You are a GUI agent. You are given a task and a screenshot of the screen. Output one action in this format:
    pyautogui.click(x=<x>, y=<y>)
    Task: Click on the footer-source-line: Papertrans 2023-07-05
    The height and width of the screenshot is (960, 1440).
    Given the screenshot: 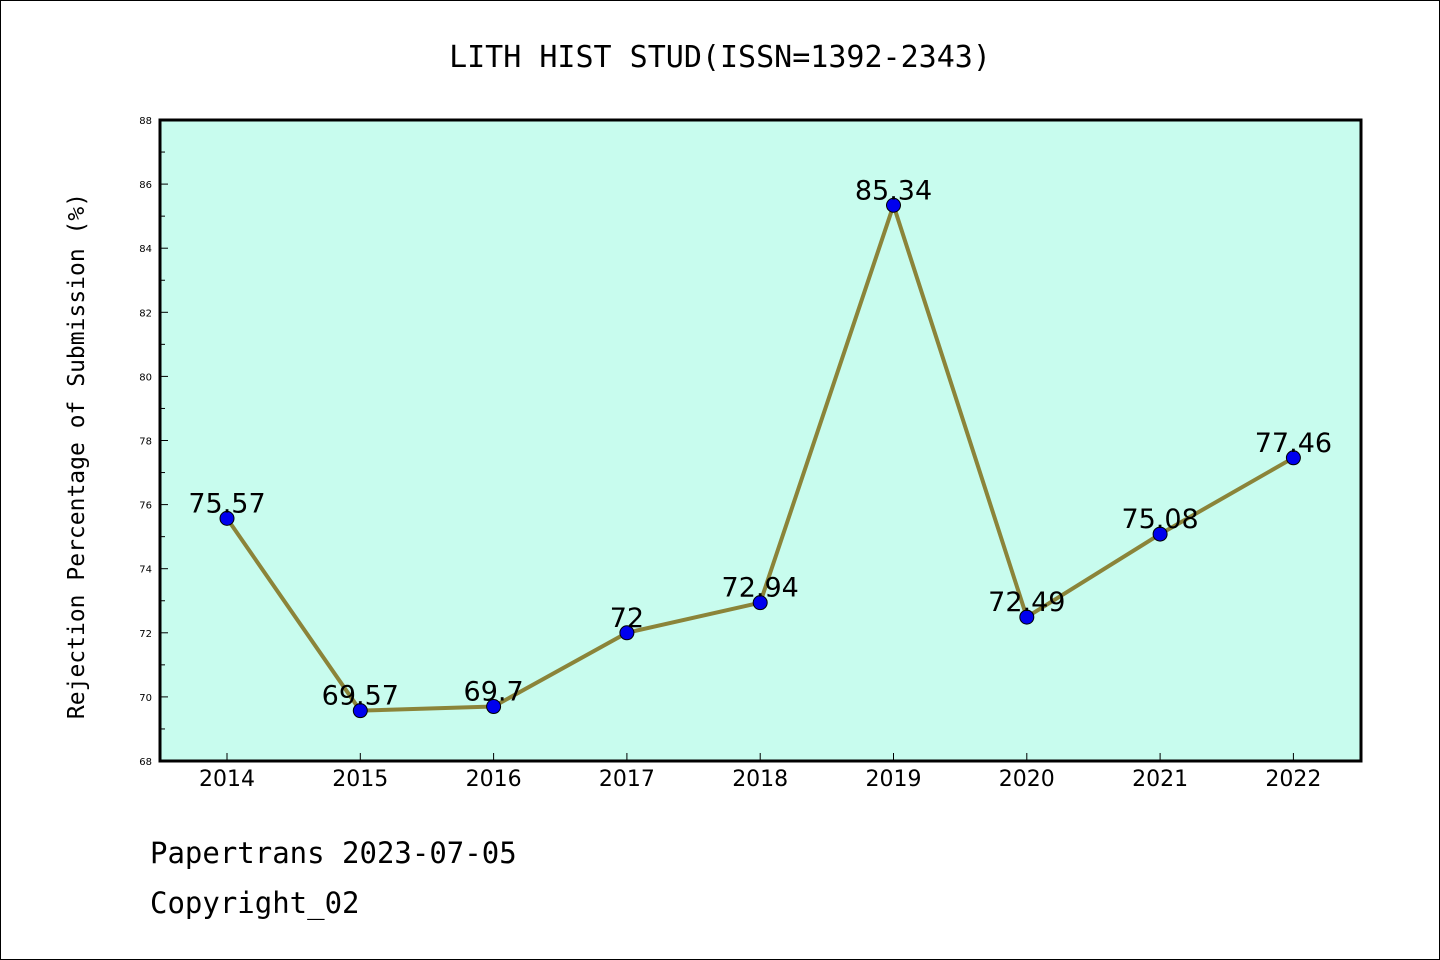 What is the action you would take?
    pyautogui.click(x=333, y=853)
    